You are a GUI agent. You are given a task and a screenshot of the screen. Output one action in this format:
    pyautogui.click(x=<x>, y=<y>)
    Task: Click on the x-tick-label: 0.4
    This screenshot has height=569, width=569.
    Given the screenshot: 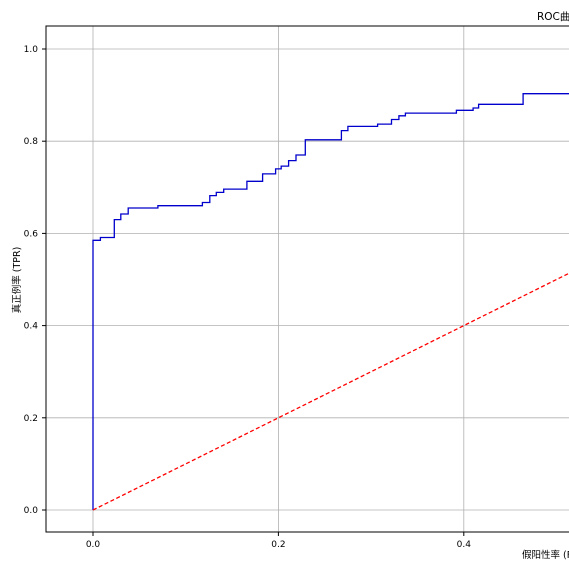 What is the action you would take?
    pyautogui.click(x=464, y=545)
    